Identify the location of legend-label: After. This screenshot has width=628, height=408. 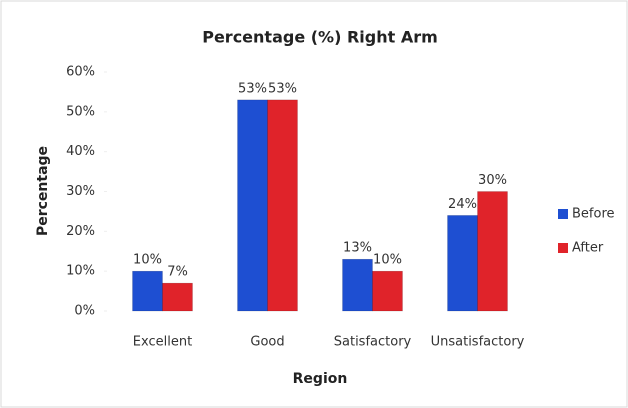
(588, 248).